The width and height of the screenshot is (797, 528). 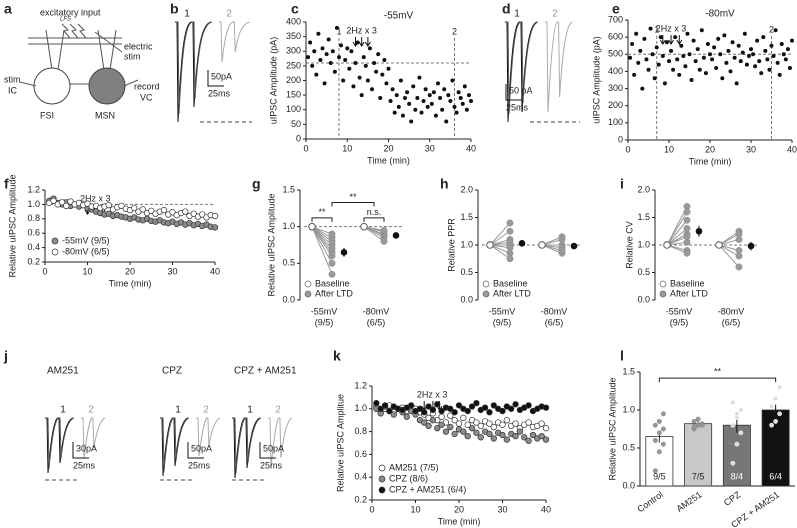 I want to click on y-tick-label: 0, so click(x=620, y=139).